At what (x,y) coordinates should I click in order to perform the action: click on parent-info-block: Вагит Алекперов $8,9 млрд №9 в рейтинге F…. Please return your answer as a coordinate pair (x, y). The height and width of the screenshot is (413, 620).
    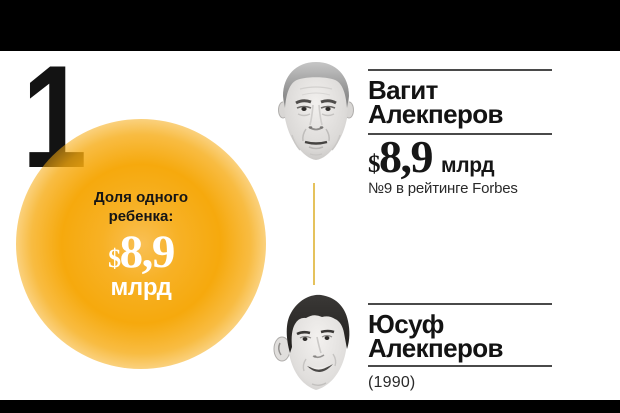
    Looking at the image, I should click on (460, 133).